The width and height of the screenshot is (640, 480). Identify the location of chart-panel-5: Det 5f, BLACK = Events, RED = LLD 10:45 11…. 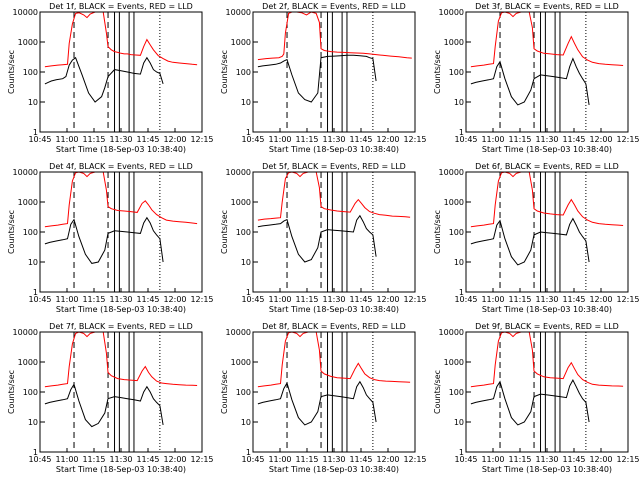
(319, 240).